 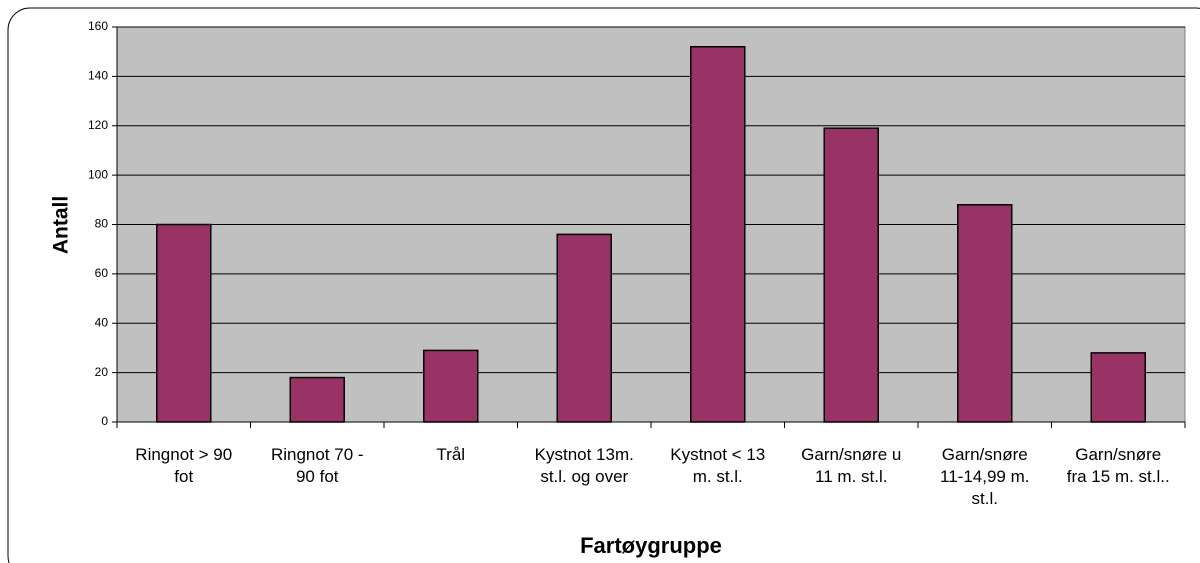 I want to click on y-tick-label: 120, so click(x=98, y=125).